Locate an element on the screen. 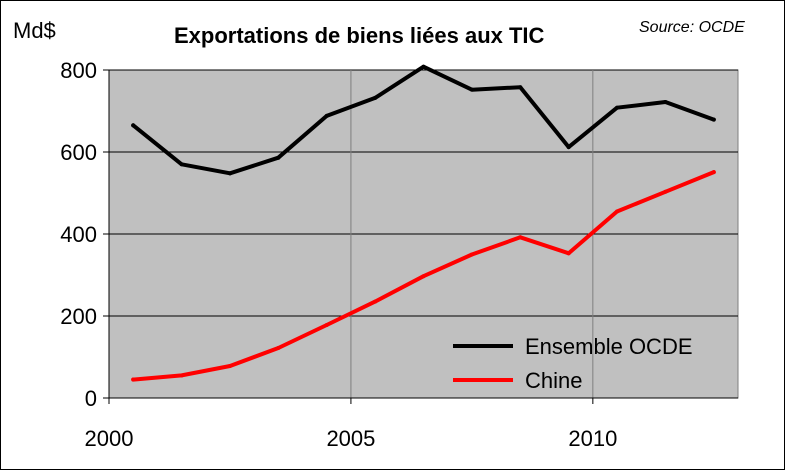  x-tick-label: 2000 is located at coordinates (109, 438).